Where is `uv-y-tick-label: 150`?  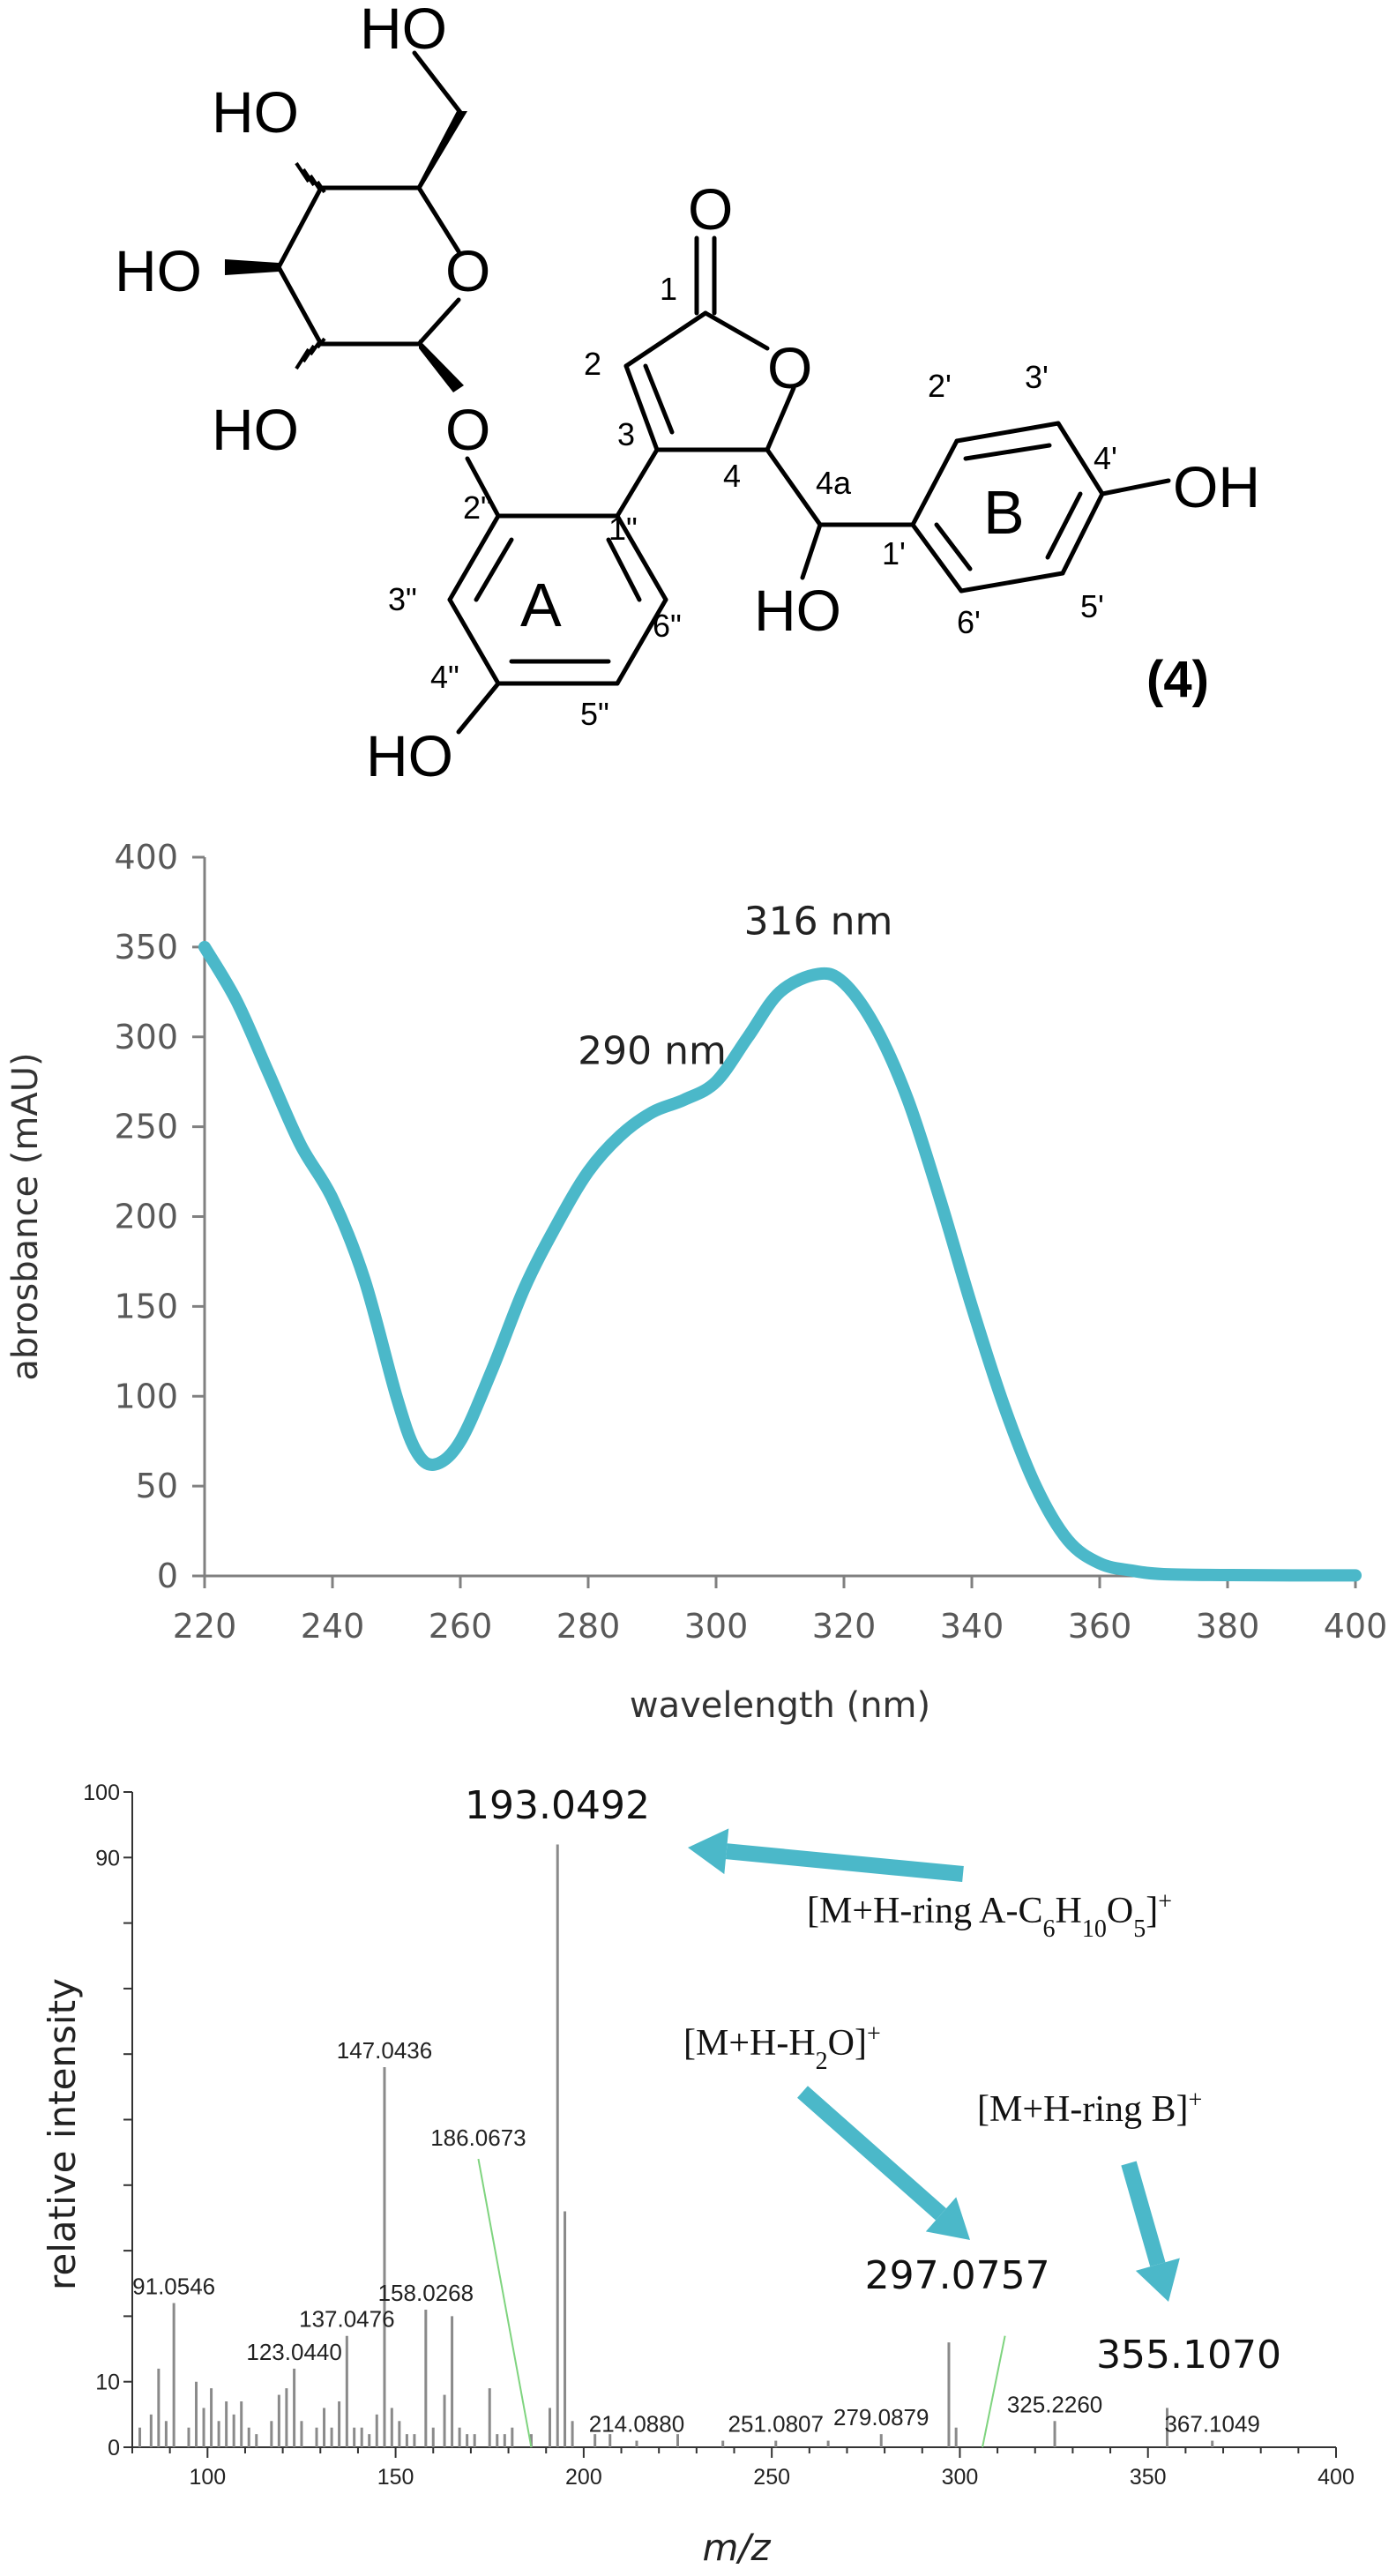 uv-y-tick-label: 150 is located at coordinates (146, 1306).